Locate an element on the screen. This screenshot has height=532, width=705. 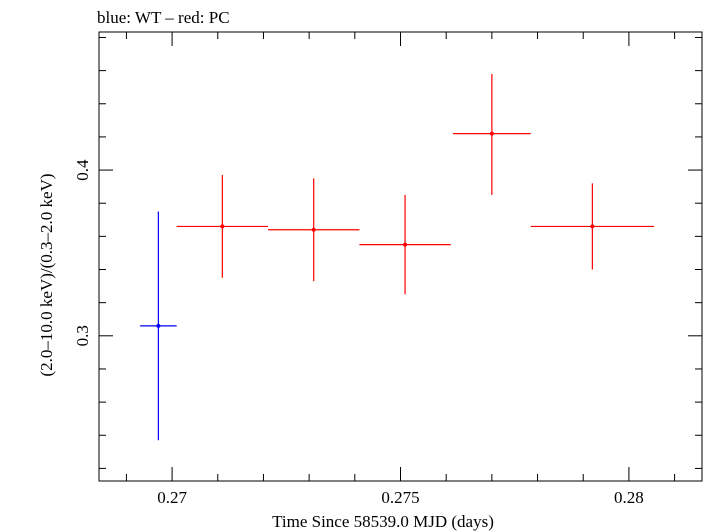
x-axis-label: Time Since 58539.0 MJD (days) is located at coordinates (383, 521).